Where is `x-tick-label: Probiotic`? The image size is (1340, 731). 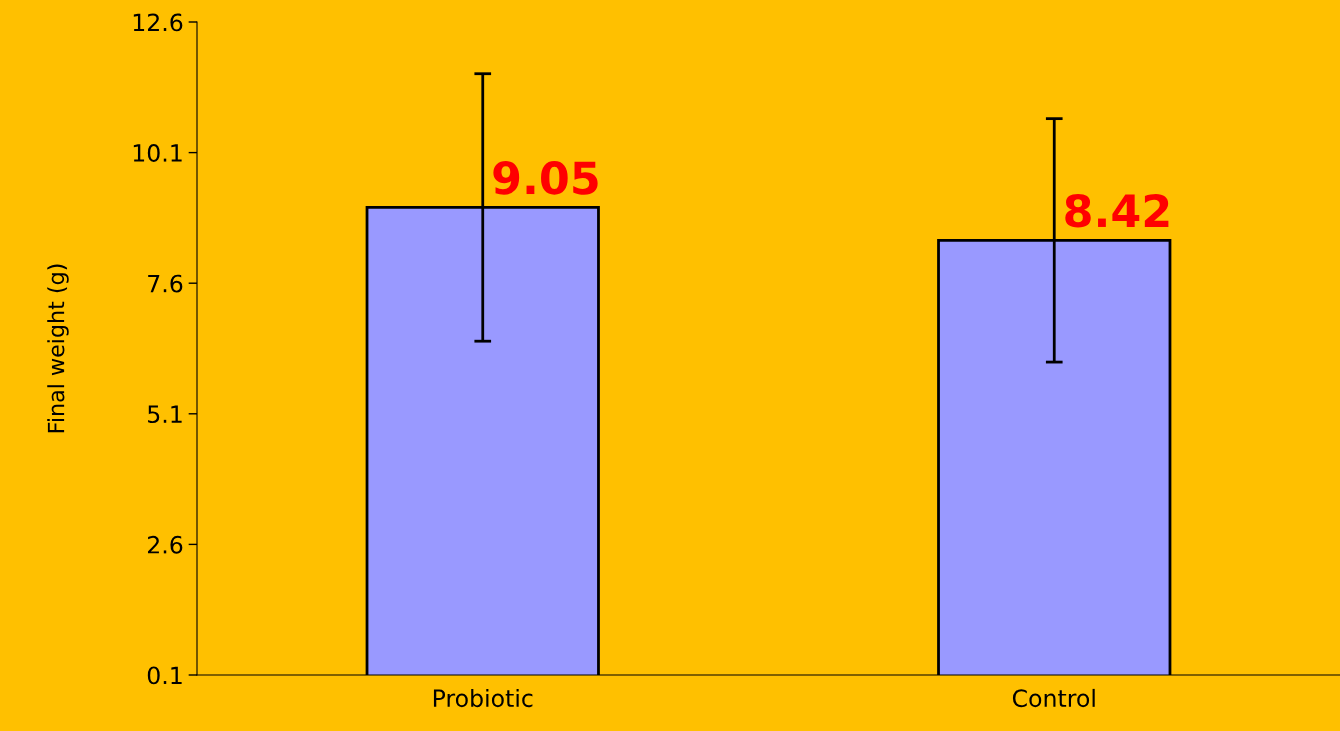 x-tick-label: Probiotic is located at coordinates (483, 698).